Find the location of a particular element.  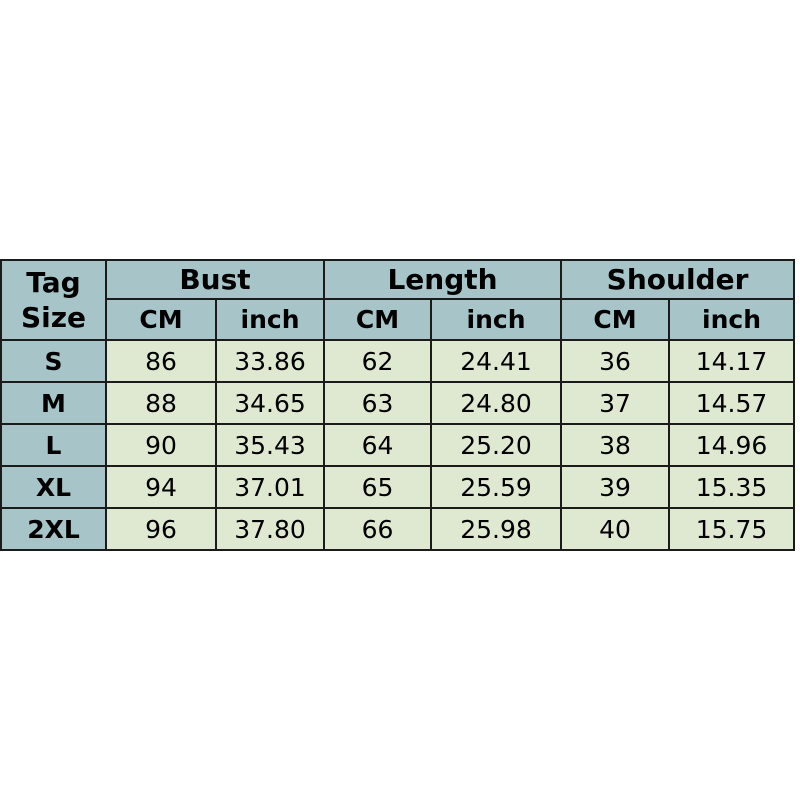

bust-group-header: Bust is located at coordinates (215, 279).